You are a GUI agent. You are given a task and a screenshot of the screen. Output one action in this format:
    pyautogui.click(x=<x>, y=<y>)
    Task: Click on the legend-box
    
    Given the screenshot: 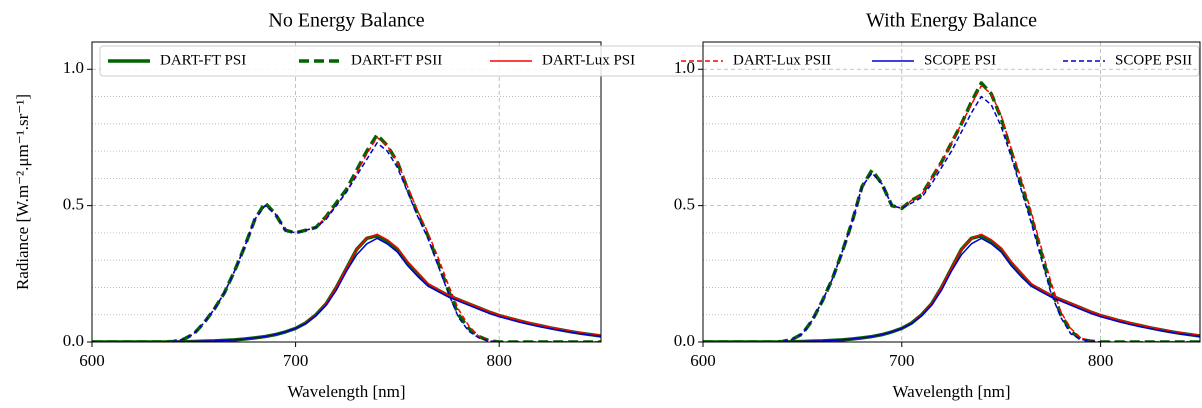 What is the action you would take?
    pyautogui.click(x=649, y=61)
    